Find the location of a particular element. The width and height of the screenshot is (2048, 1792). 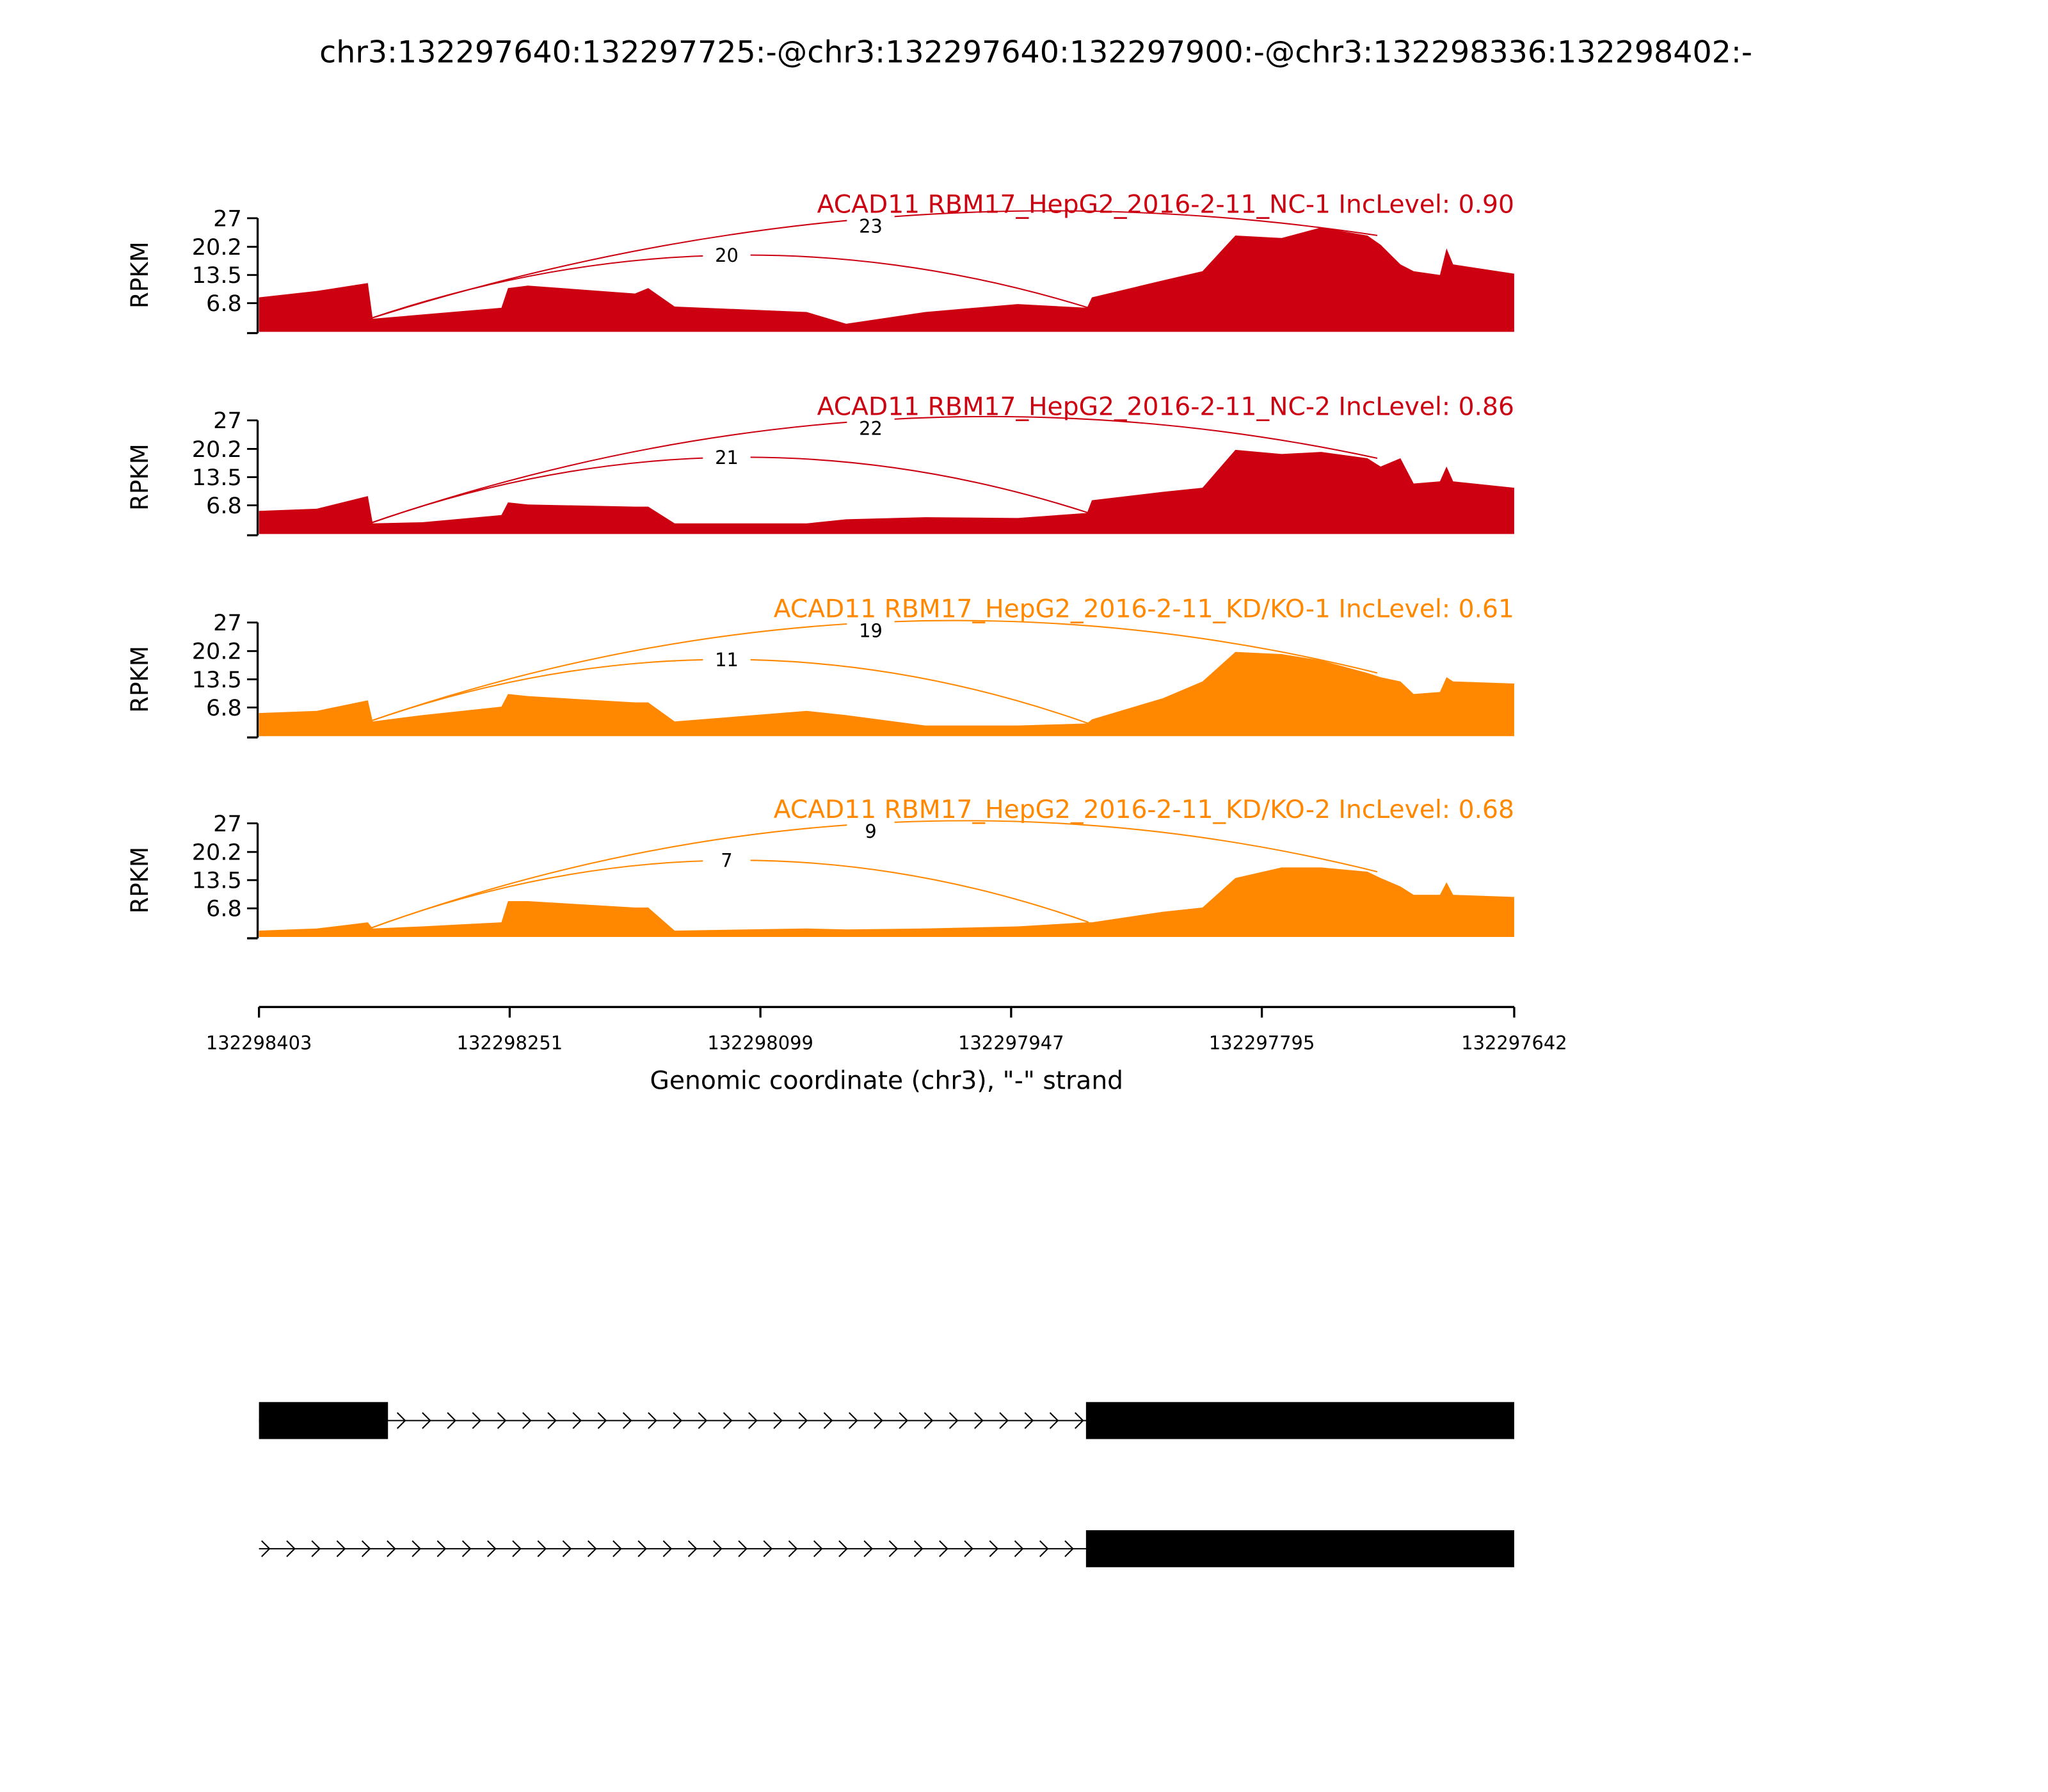

junction-count: 7 is located at coordinates (726, 861).